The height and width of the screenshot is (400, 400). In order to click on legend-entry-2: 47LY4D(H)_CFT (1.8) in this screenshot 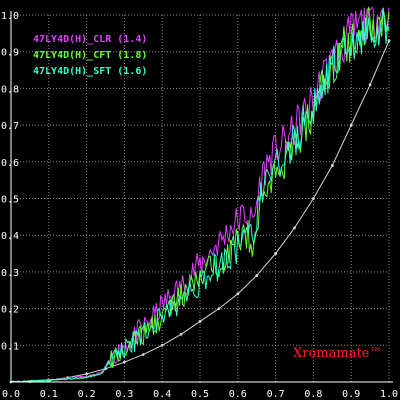, I will do `click(90, 55)`.